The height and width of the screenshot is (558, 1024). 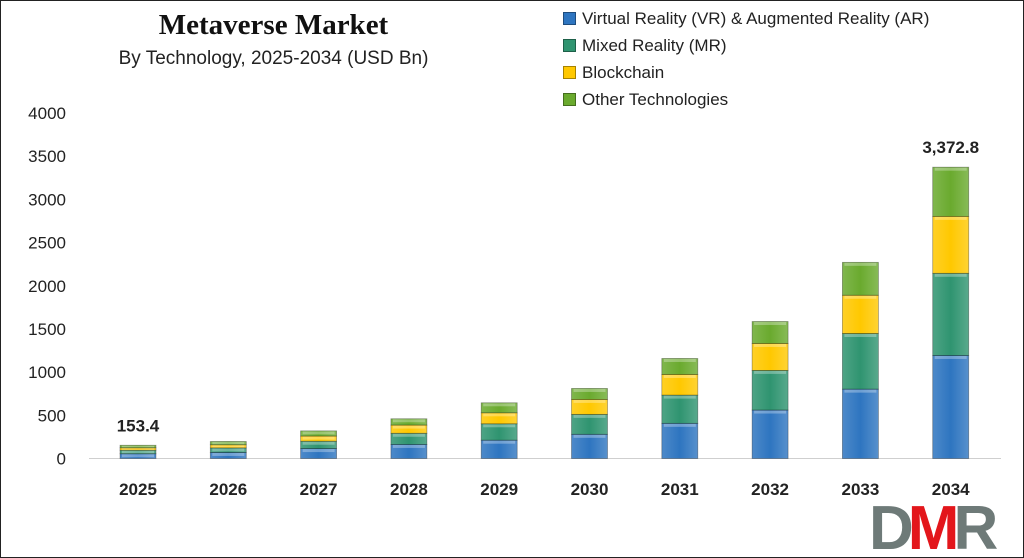 I want to click on x-tick-label: 2027, so click(x=319, y=489).